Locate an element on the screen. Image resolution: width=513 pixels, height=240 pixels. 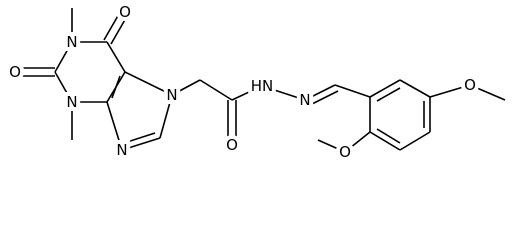
atom-label: HN is located at coordinates (262, 86).